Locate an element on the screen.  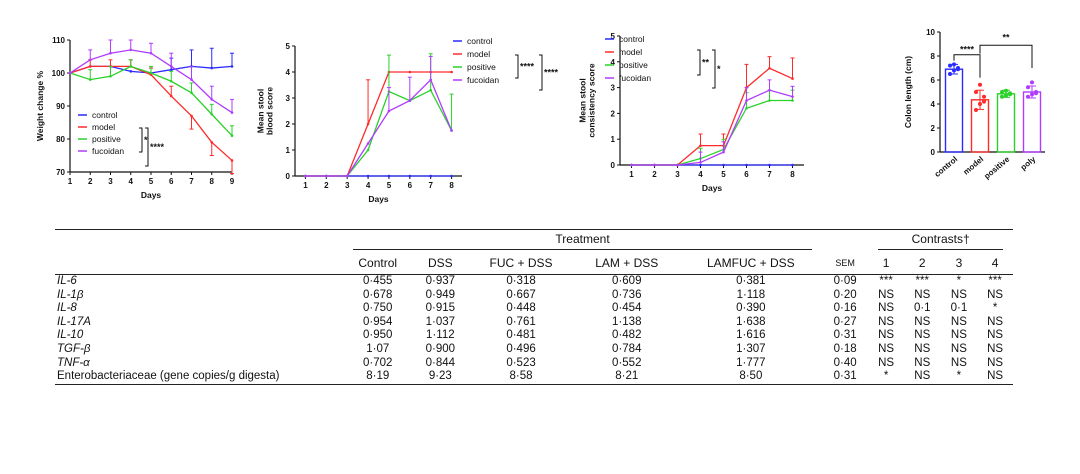
y-axis-label: Mean stoolblood score is located at coordinates (264, 111).